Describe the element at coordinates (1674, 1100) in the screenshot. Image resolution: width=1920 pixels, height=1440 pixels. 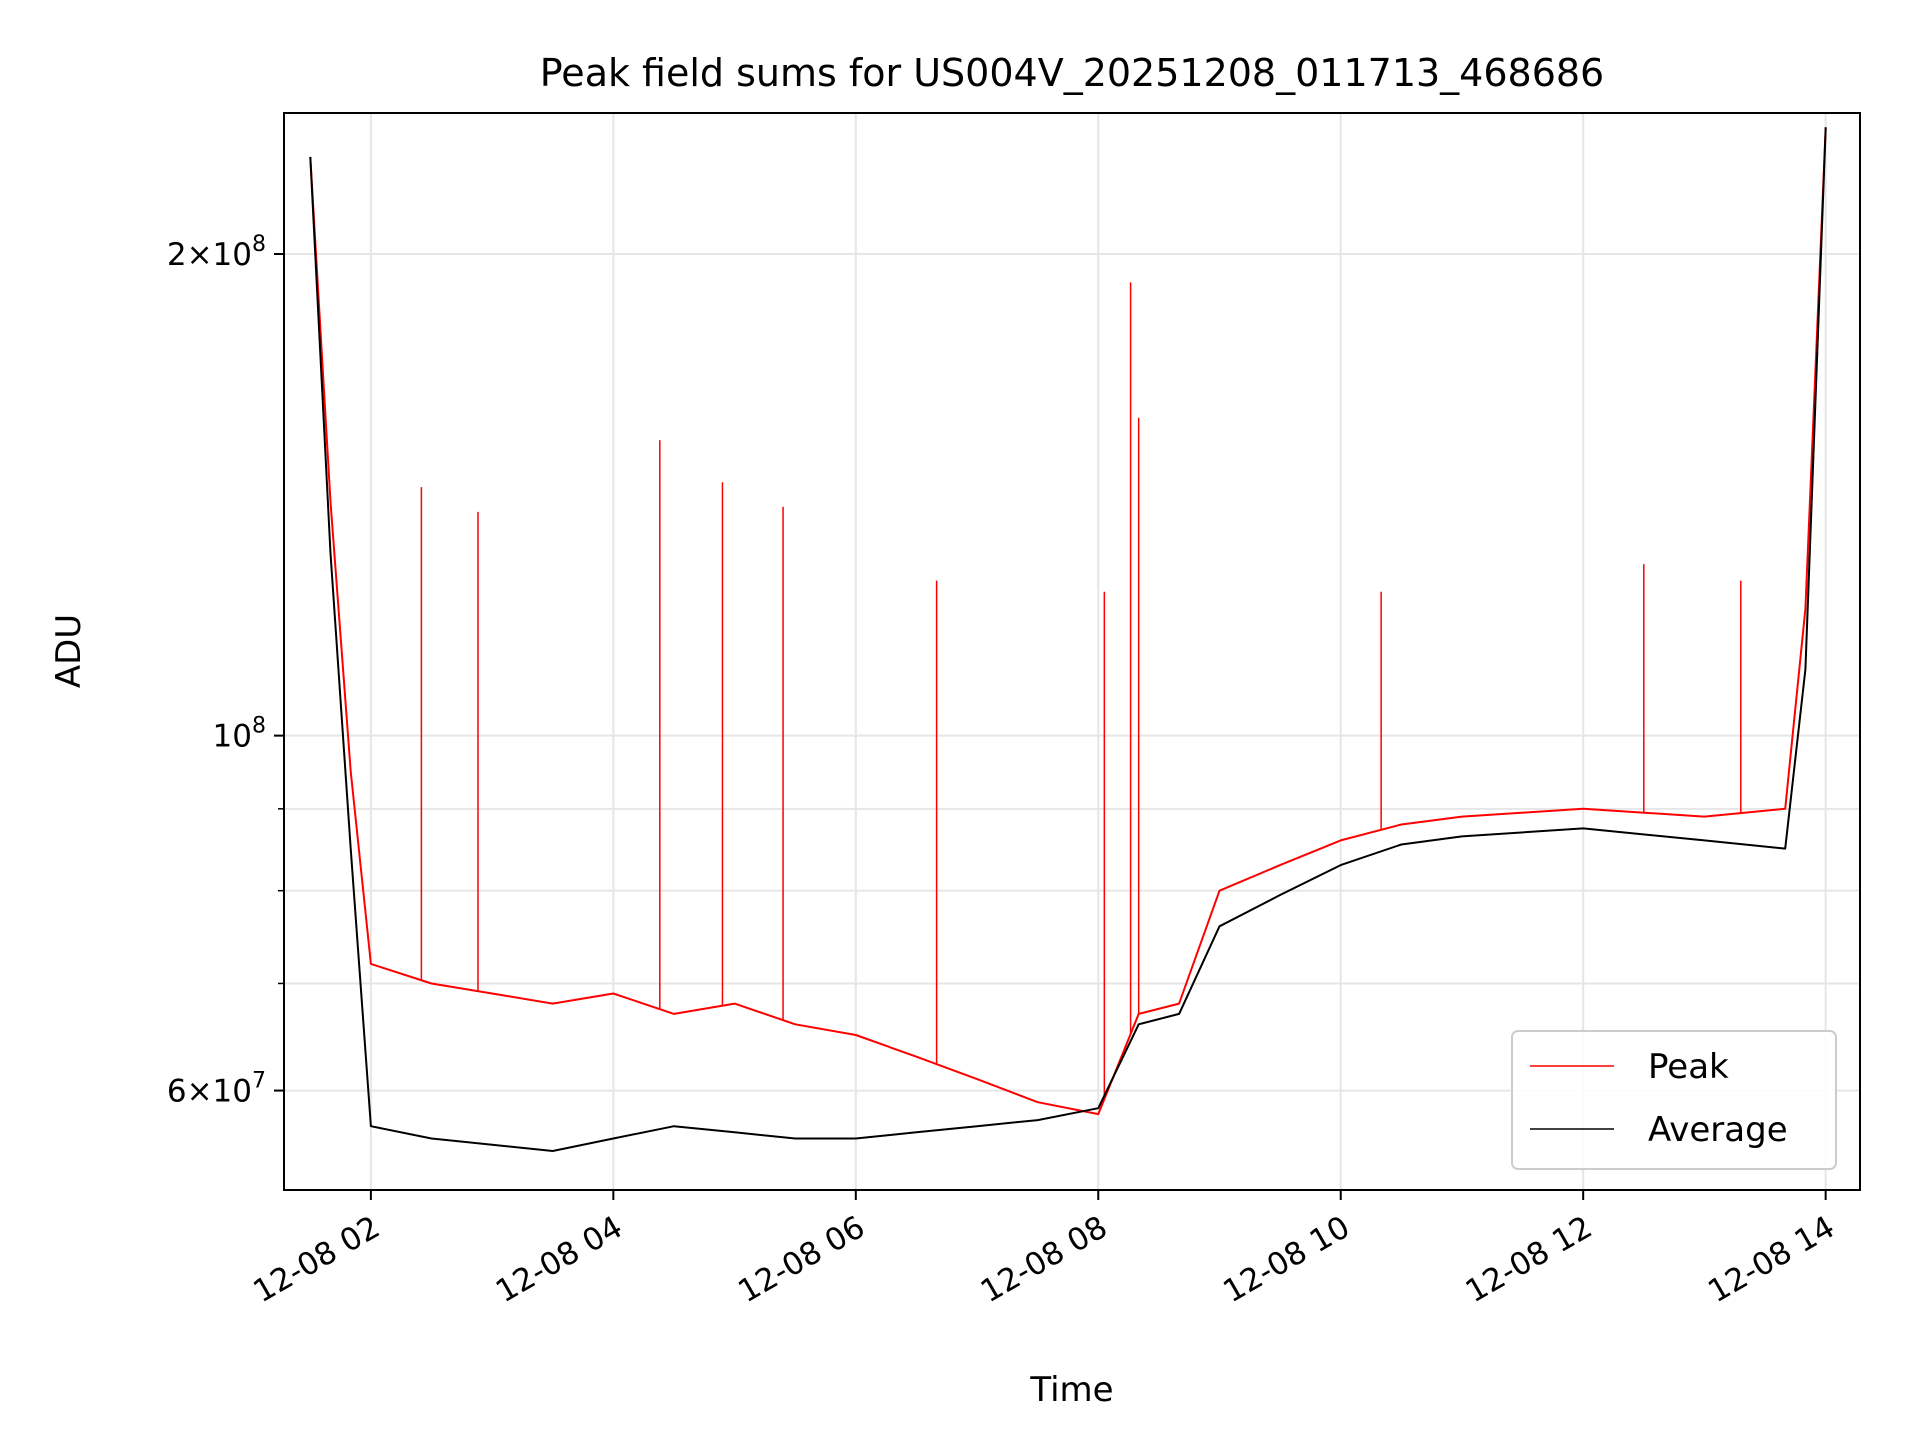
I see `legend: Peak Average` at that location.